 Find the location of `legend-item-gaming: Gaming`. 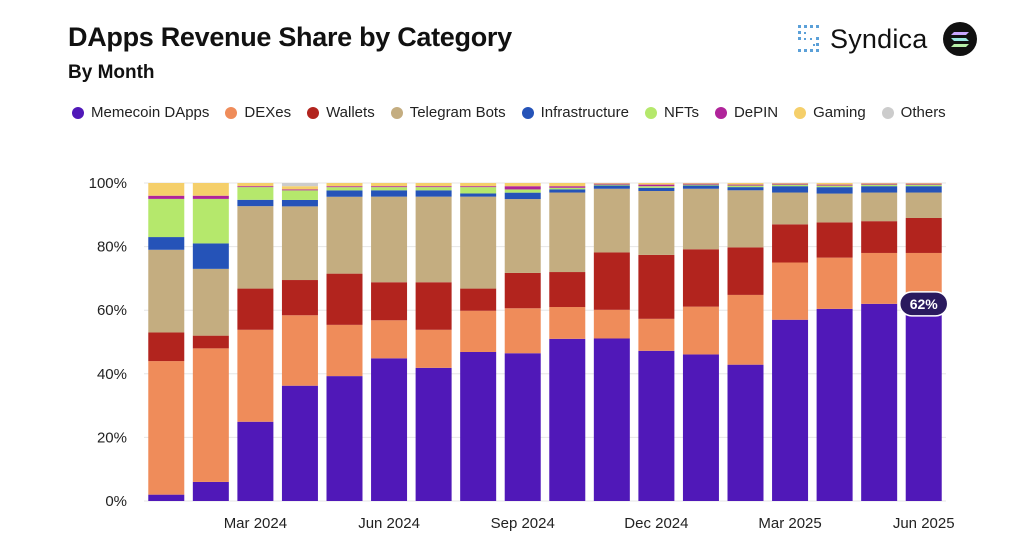

legend-item-gaming: Gaming is located at coordinates (830, 112).